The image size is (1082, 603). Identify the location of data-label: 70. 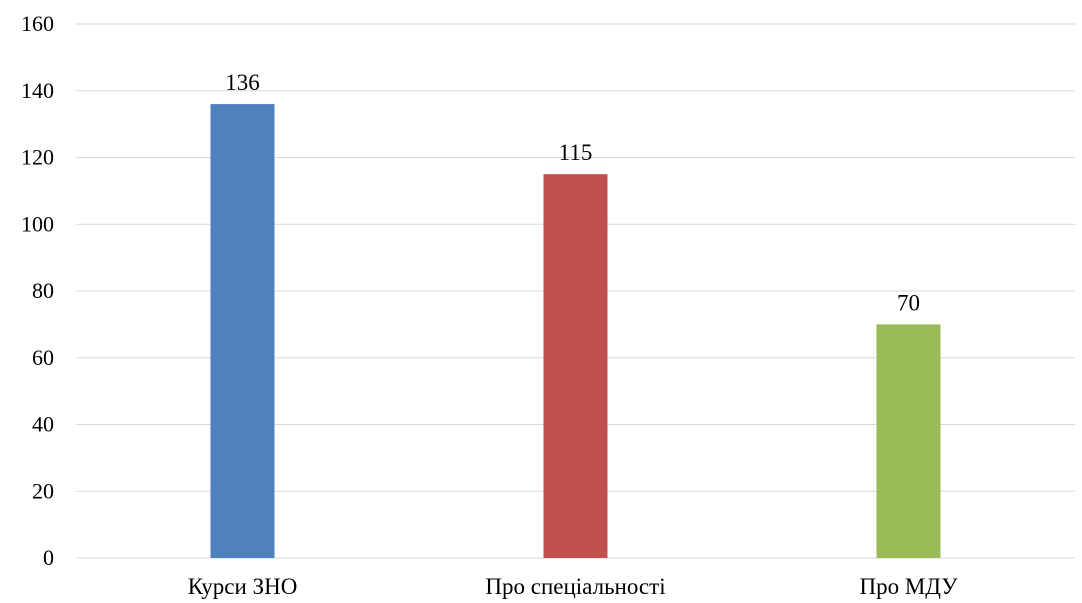
(908, 302).